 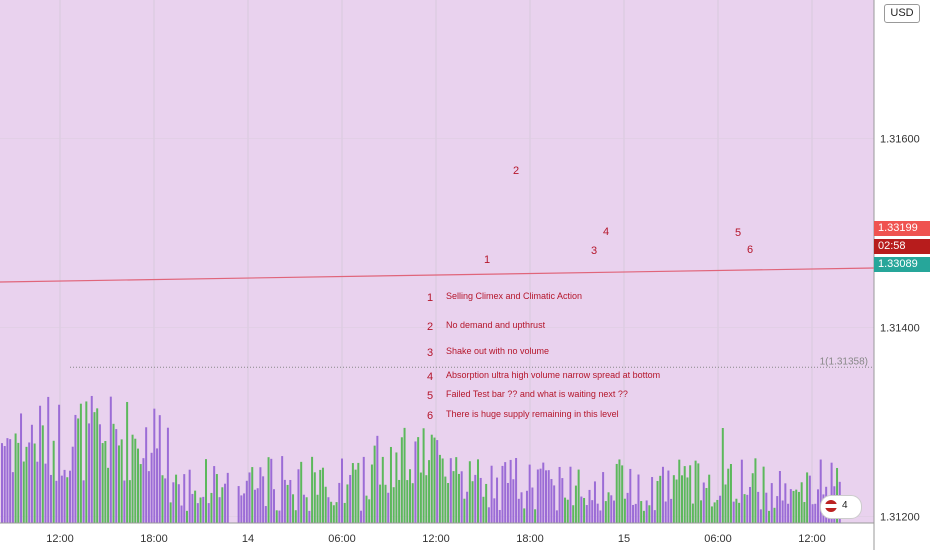 What do you see at coordinates (430, 396) in the screenshot?
I see `legend-item-number: 5` at bounding box center [430, 396].